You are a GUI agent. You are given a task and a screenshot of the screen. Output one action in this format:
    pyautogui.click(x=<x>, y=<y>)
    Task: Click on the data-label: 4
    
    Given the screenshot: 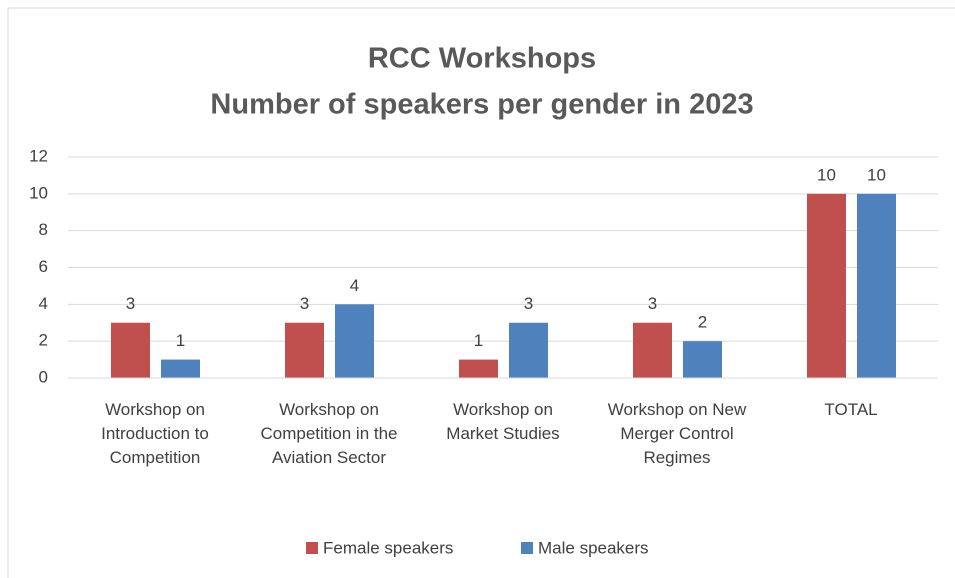 What is the action you would take?
    pyautogui.click(x=354, y=285)
    